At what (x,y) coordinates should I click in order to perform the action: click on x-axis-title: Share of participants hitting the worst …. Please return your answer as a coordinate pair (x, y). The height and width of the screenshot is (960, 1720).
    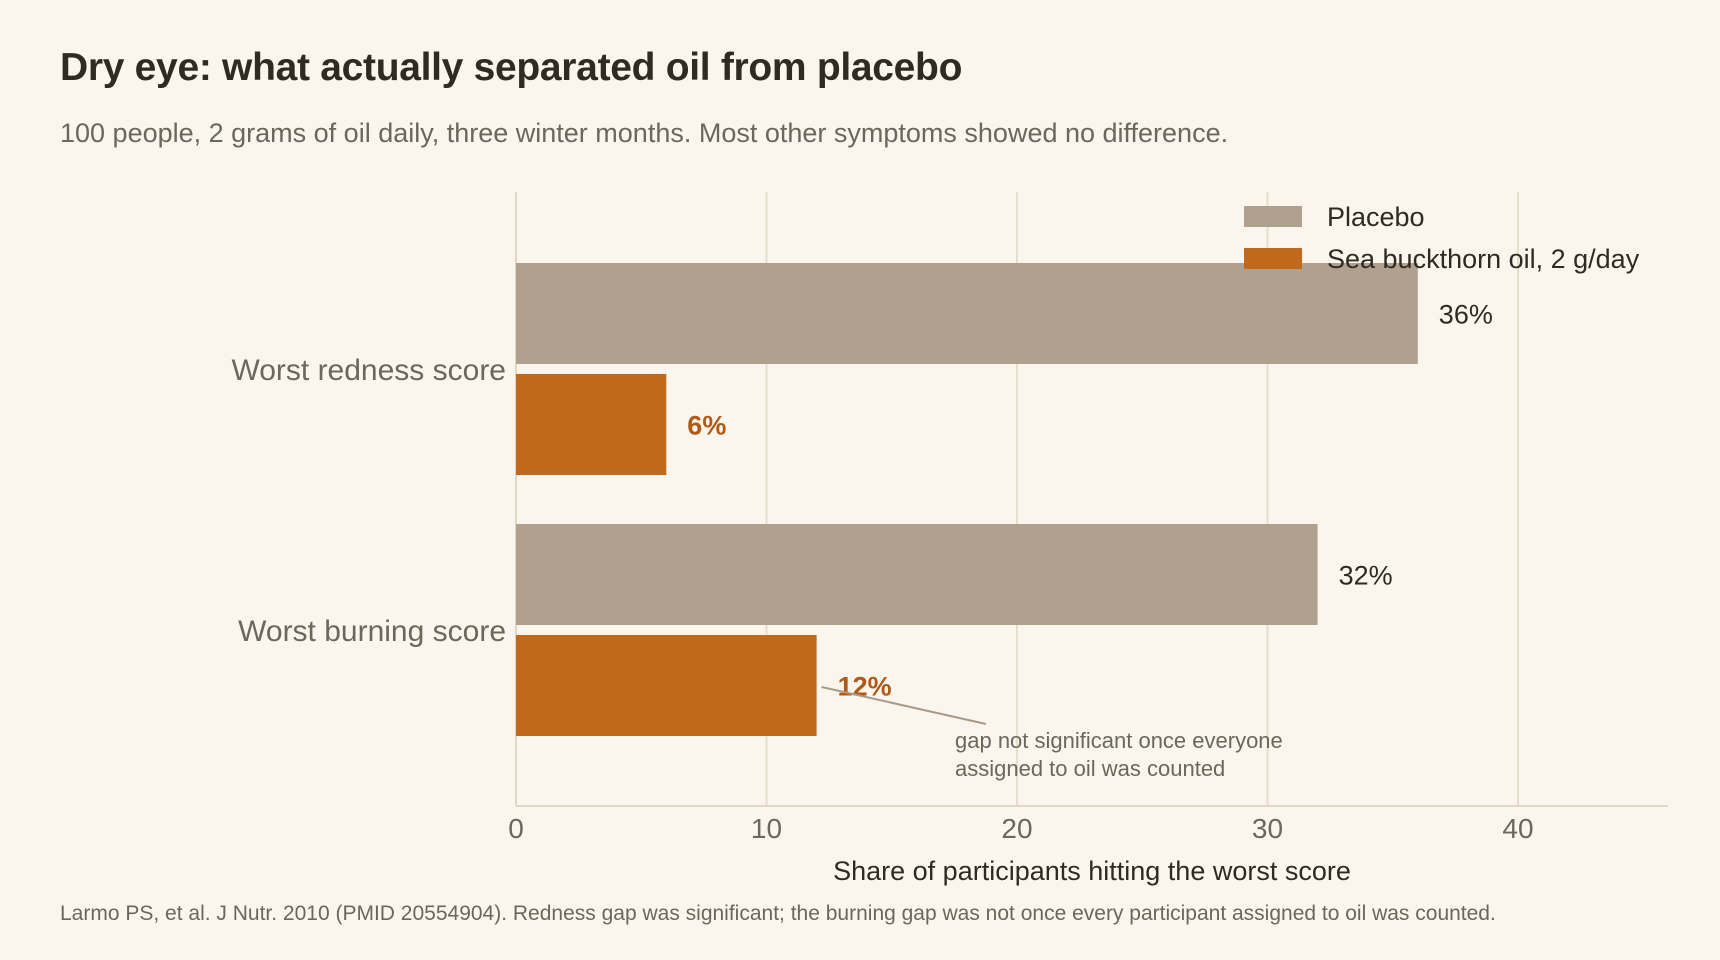
    Looking at the image, I should click on (1092, 871).